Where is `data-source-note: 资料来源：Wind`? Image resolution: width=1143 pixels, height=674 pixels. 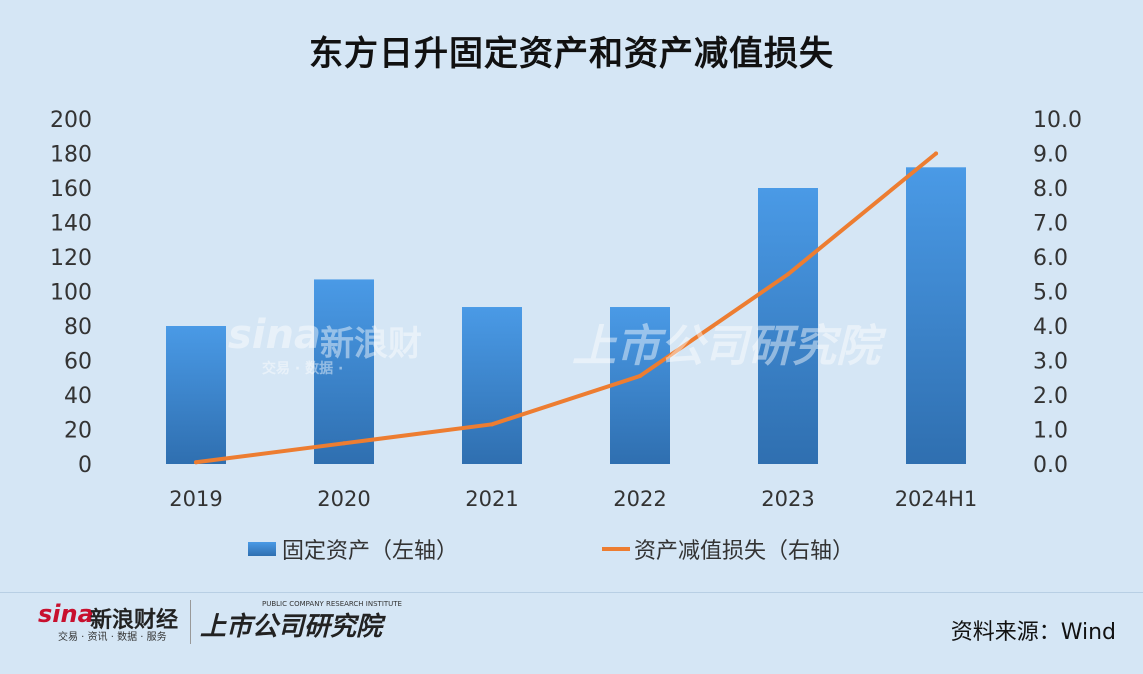 data-source-note: 资料来源：Wind is located at coordinates (1033, 632).